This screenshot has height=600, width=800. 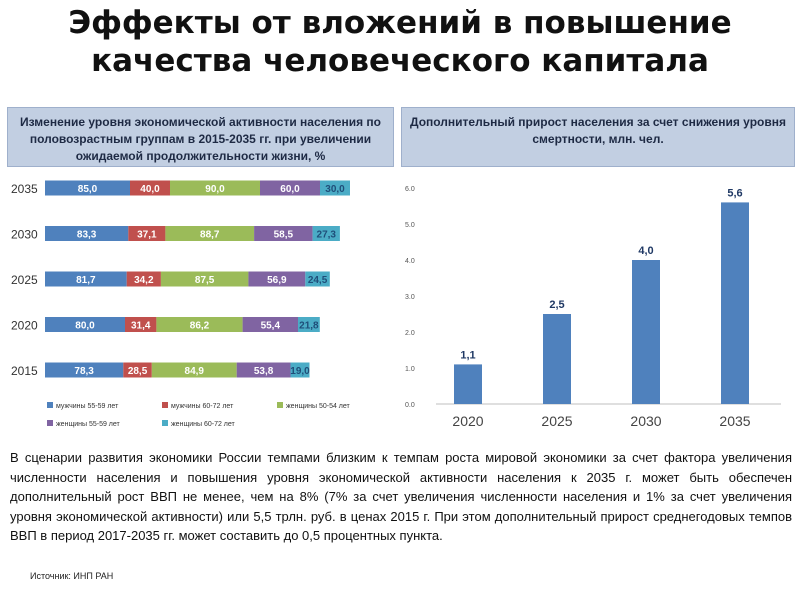 I want to click on source-note: Источник: ИНП РАН, so click(x=72, y=576).